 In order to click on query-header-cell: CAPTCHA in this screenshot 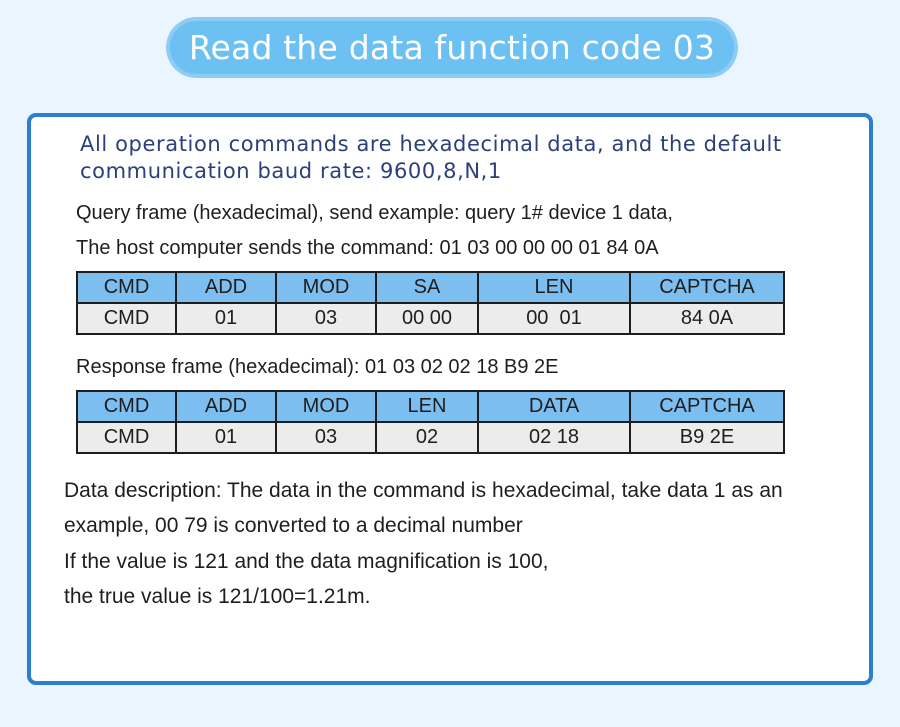, I will do `click(707, 287)`.